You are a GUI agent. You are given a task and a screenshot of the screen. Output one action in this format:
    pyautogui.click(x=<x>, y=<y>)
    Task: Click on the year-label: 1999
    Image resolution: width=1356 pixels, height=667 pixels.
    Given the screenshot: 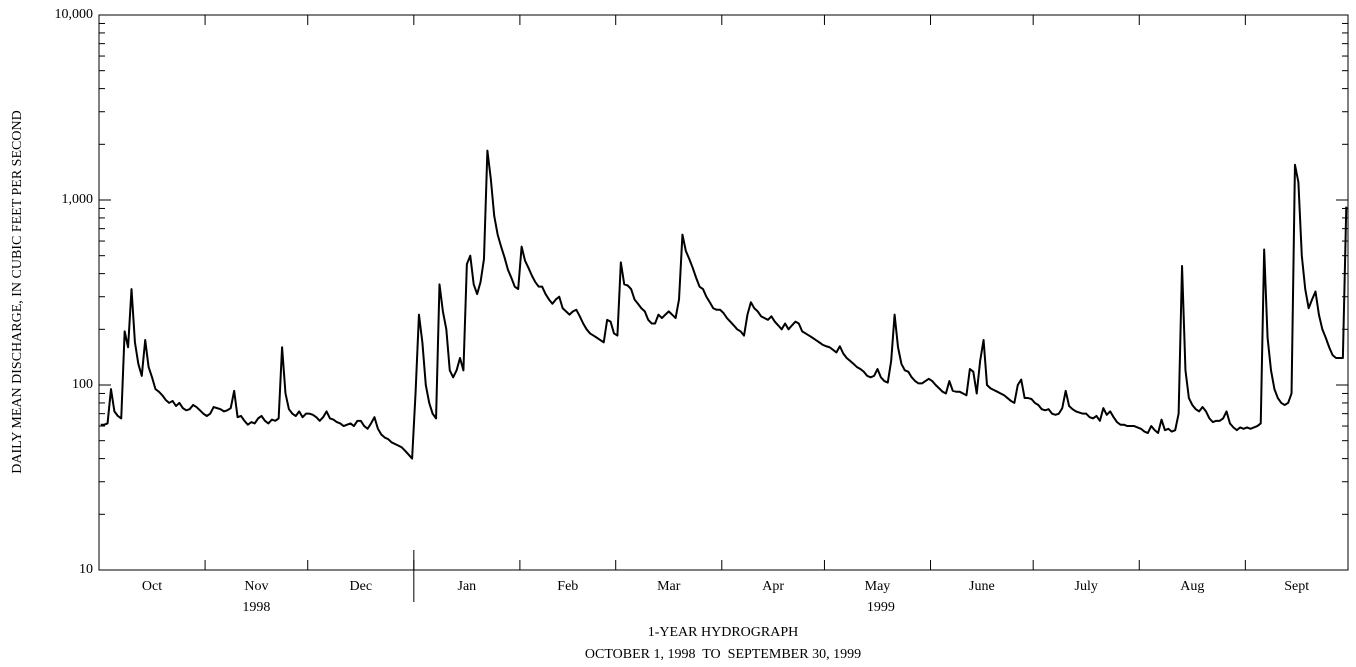 What is the action you would take?
    pyautogui.click(x=881, y=607)
    